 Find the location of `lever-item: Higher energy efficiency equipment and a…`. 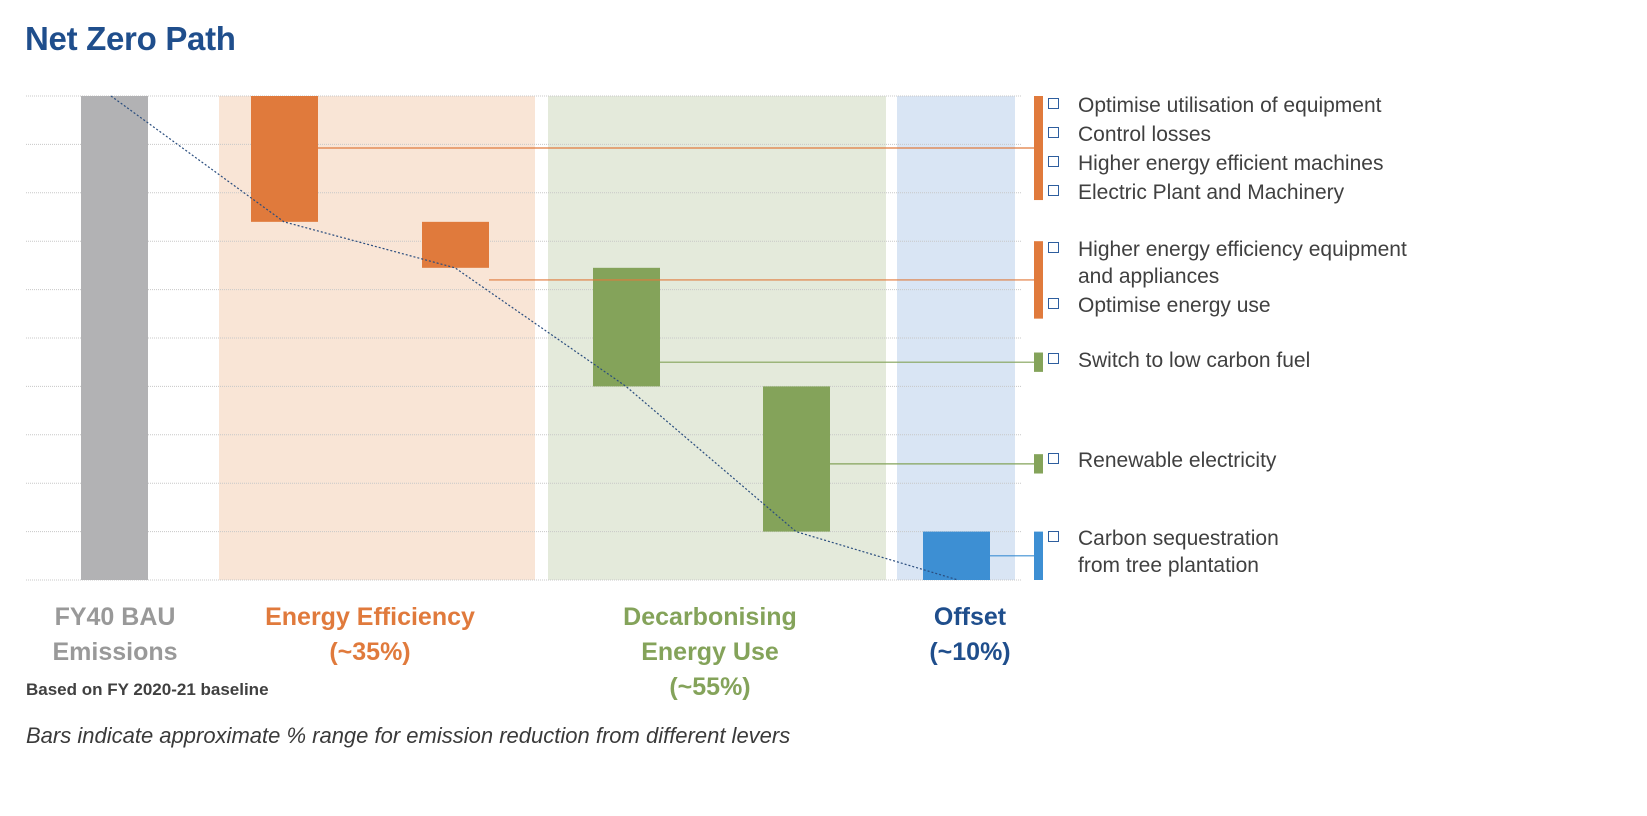

lever-item: Higher energy efficiency equipment and a… is located at coordinates (1227, 263).